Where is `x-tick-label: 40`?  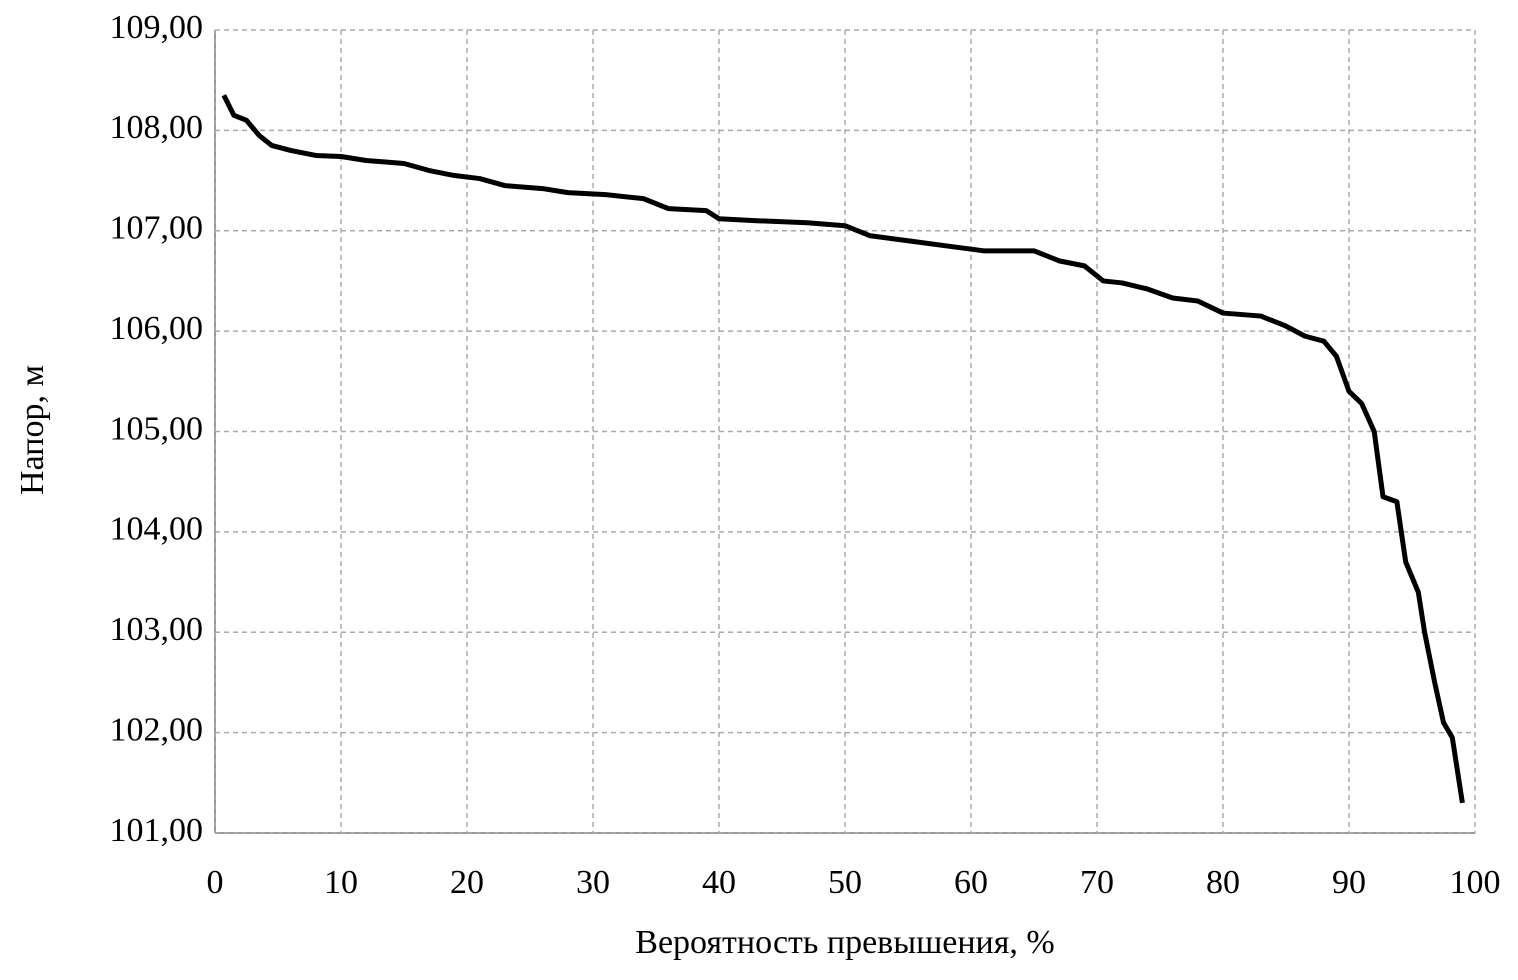 x-tick-label: 40 is located at coordinates (719, 882).